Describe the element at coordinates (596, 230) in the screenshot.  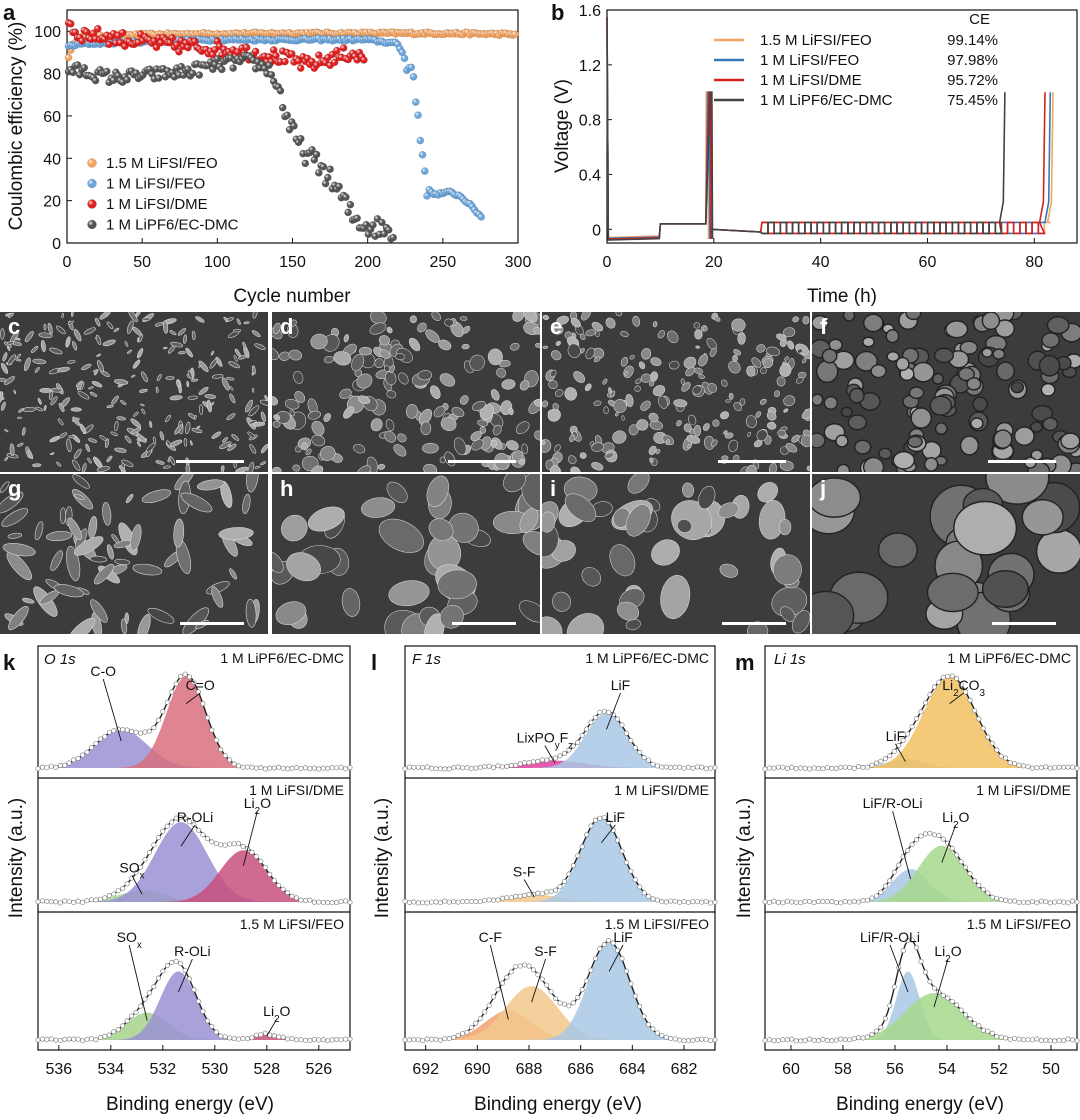
I see `panel-b-ytick-label: 0` at that location.